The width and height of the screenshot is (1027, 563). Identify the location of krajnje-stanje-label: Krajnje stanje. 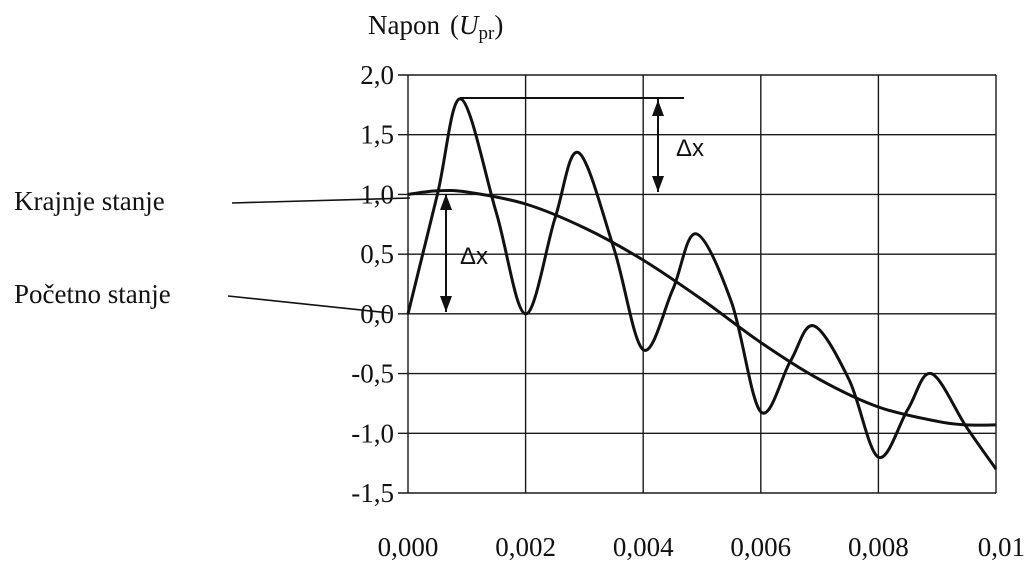
(89, 201).